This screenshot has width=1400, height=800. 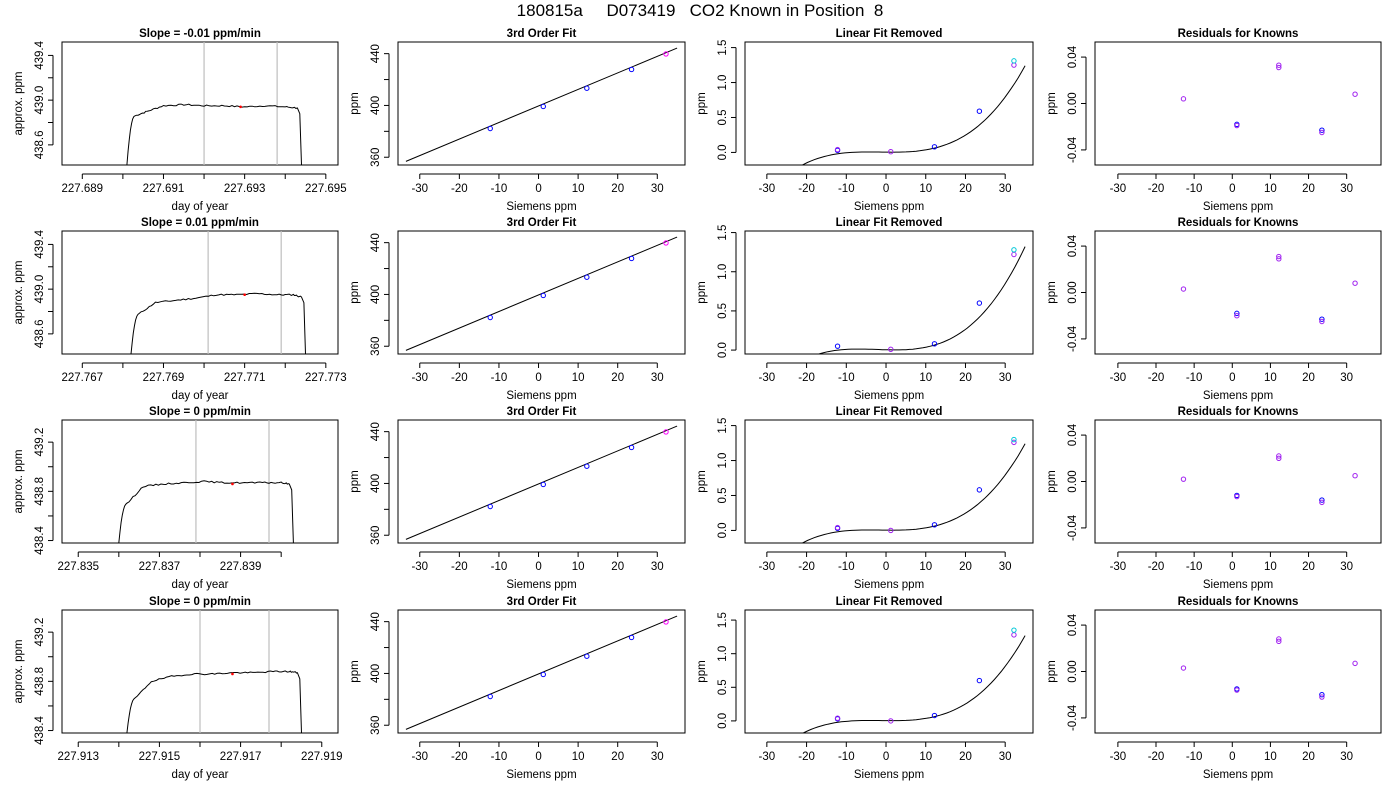 What do you see at coordinates (200, 775) in the screenshot?
I see `x-axis-label: day of year` at bounding box center [200, 775].